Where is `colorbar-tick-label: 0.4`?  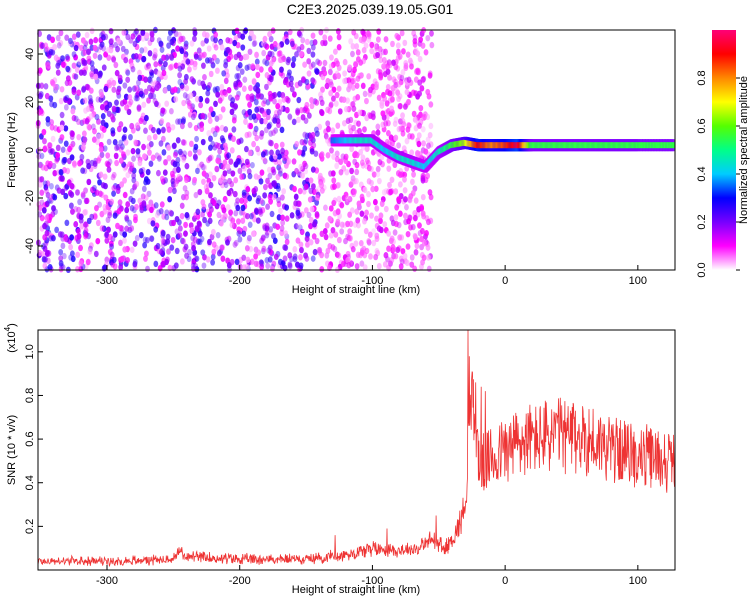
colorbar-tick-label: 0.4 is located at coordinates (702, 173).